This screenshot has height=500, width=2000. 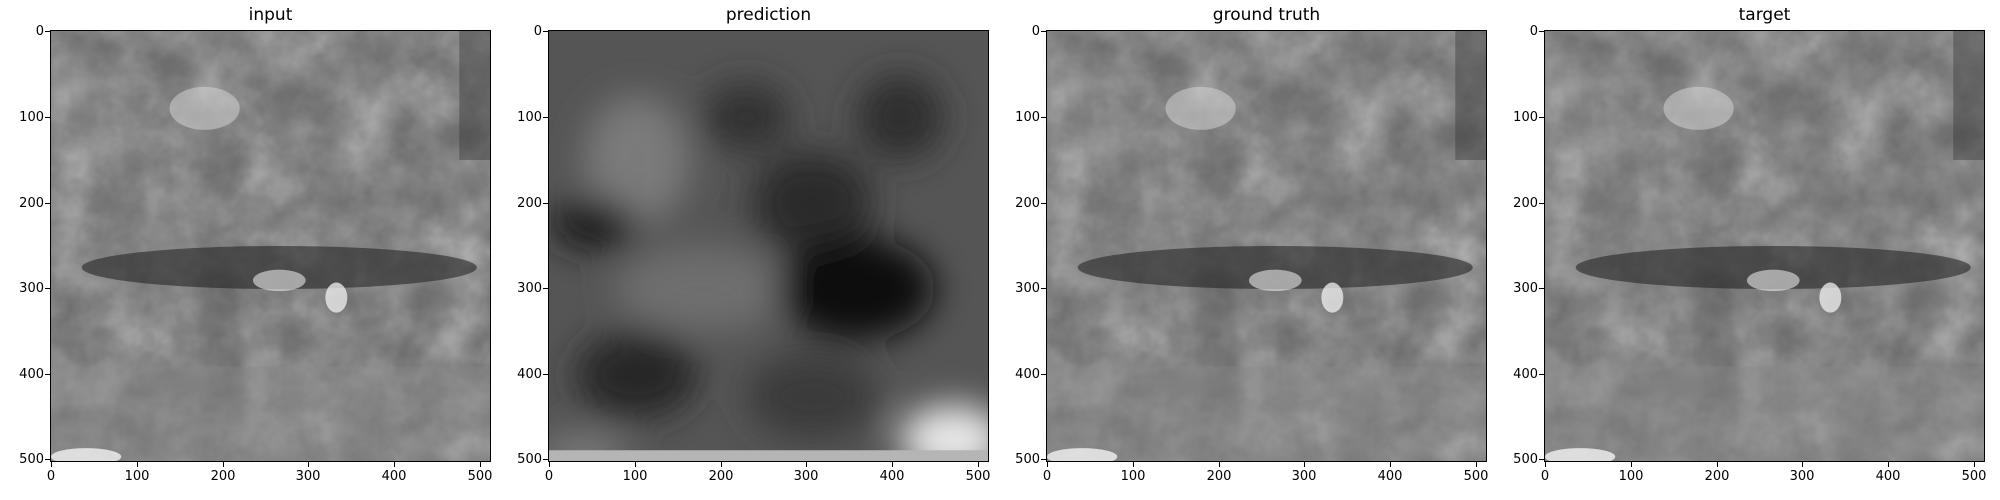 What do you see at coordinates (1764, 15) in the screenshot?
I see `panel-title: target` at bounding box center [1764, 15].